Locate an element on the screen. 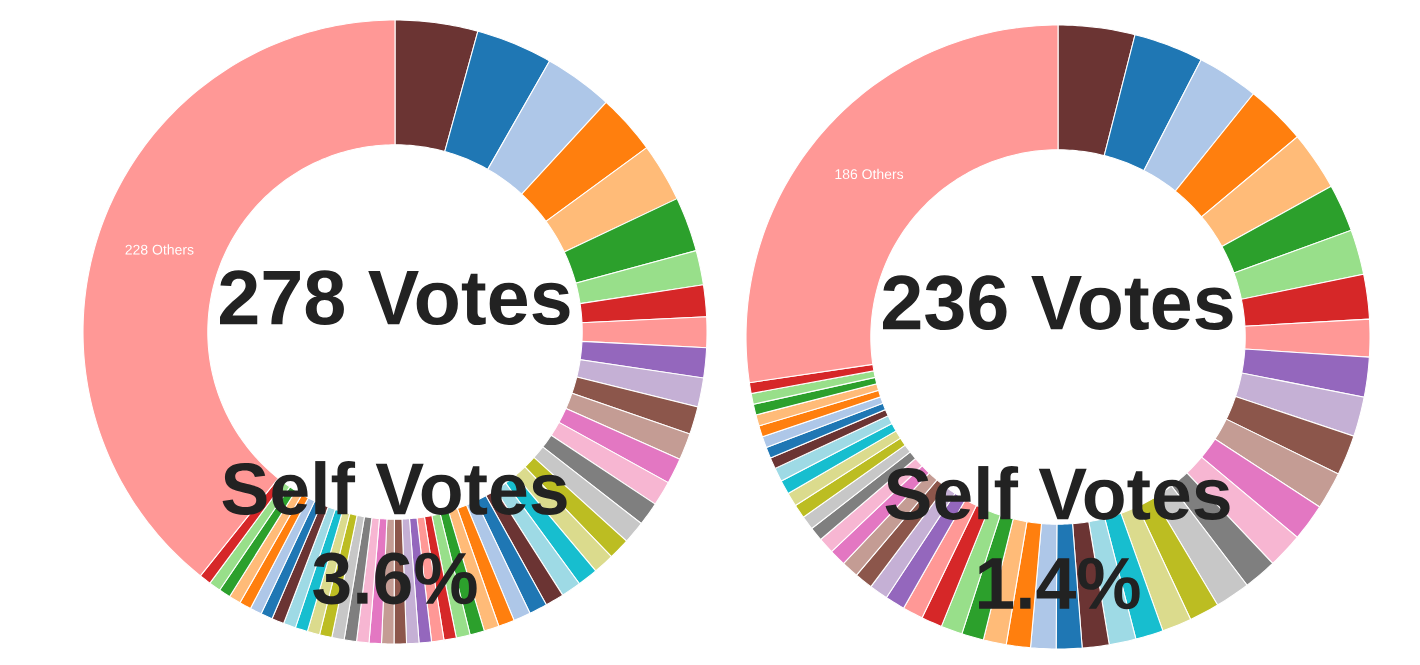 The image size is (1420, 665). slice-label: 186 Others is located at coordinates (869, 174).